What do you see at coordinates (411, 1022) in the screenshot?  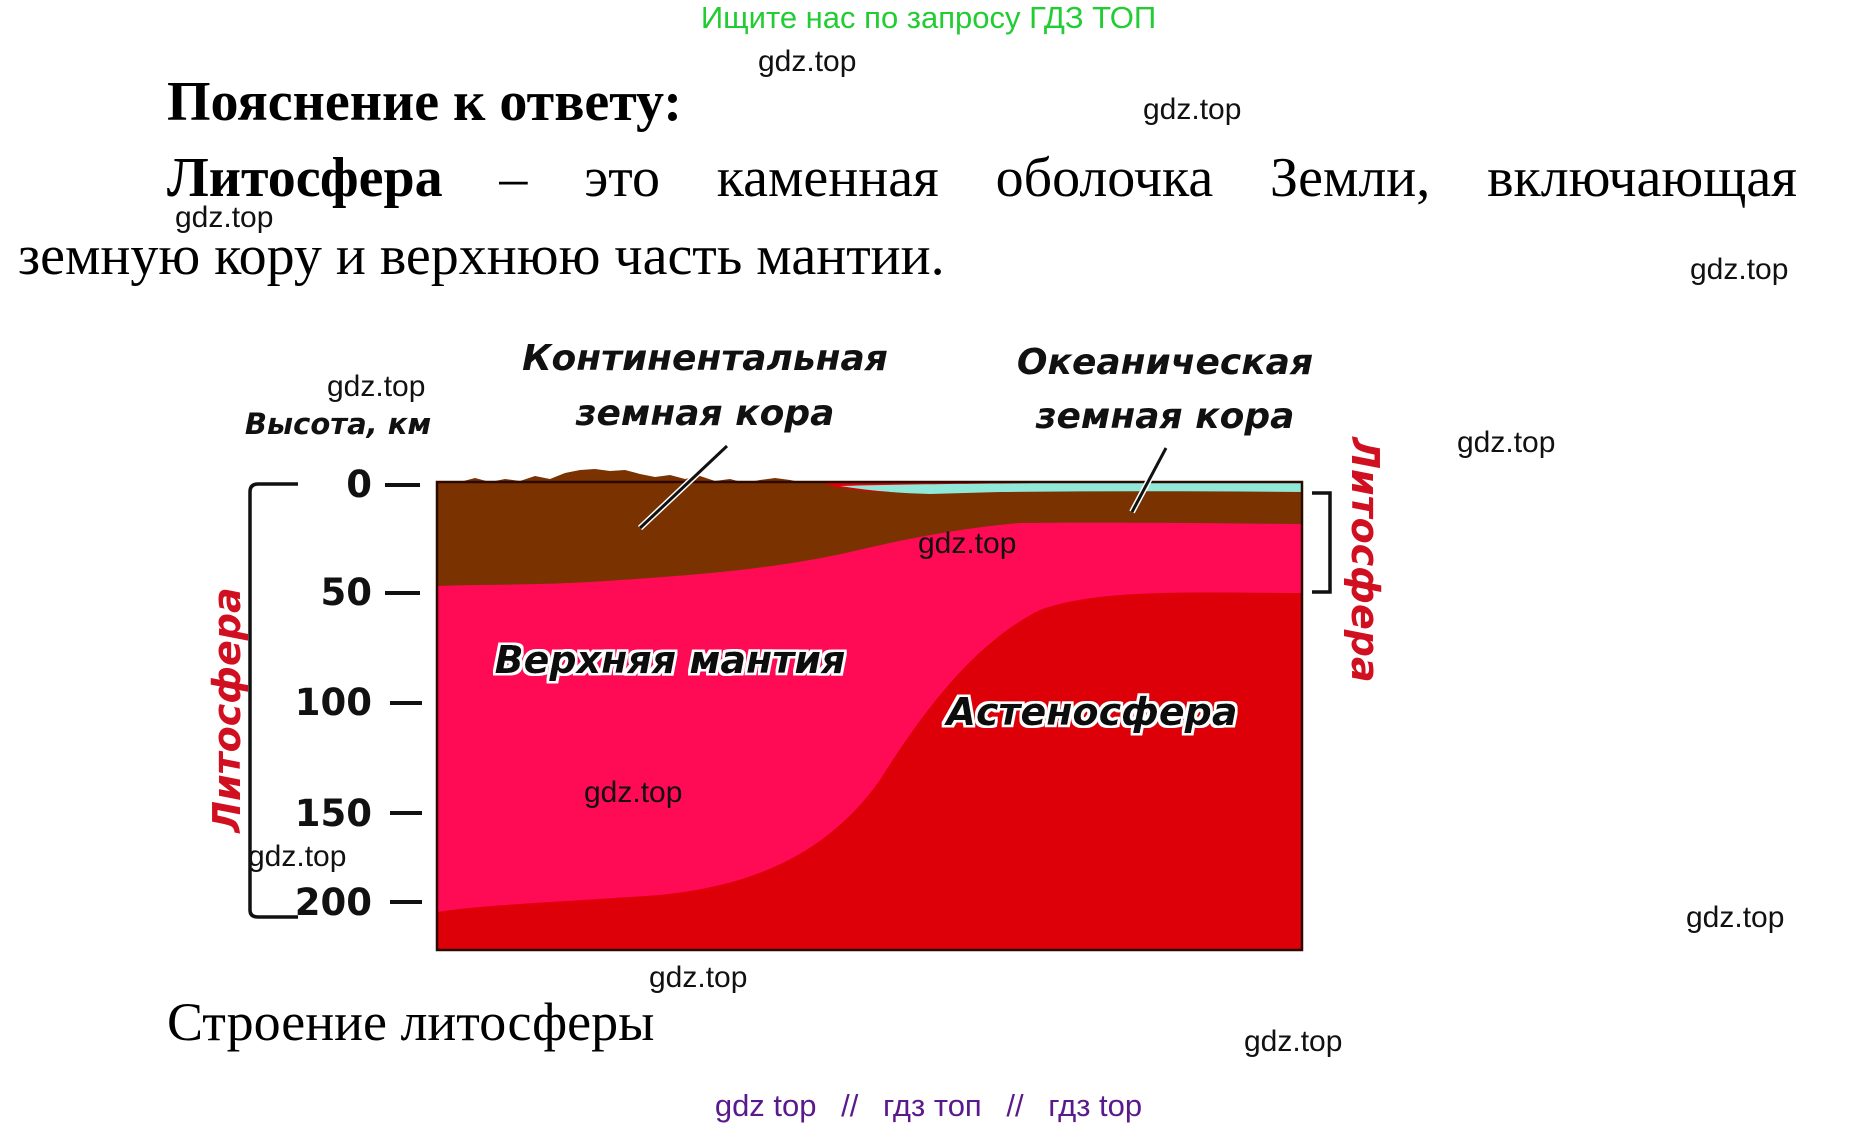 I see `figure-caption: Строение литосферы` at bounding box center [411, 1022].